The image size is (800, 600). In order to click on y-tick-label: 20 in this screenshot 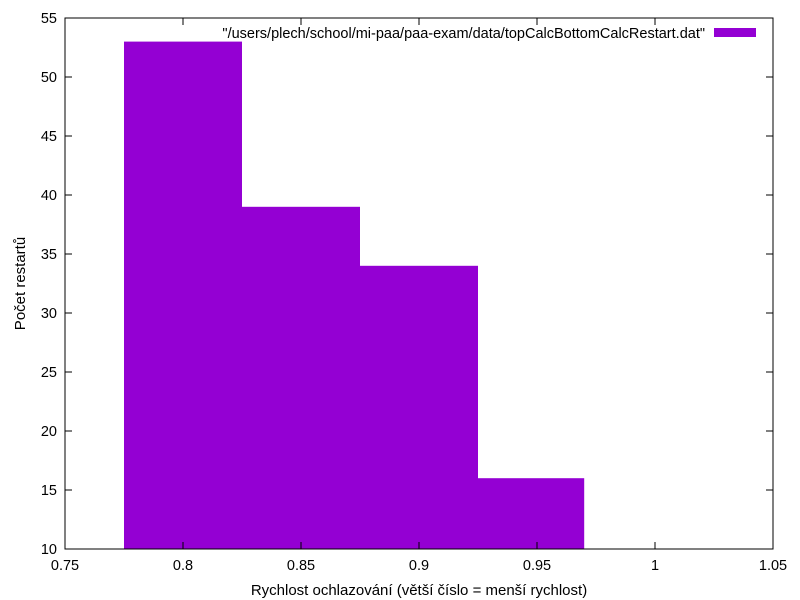, I will do `click(49, 432)`.